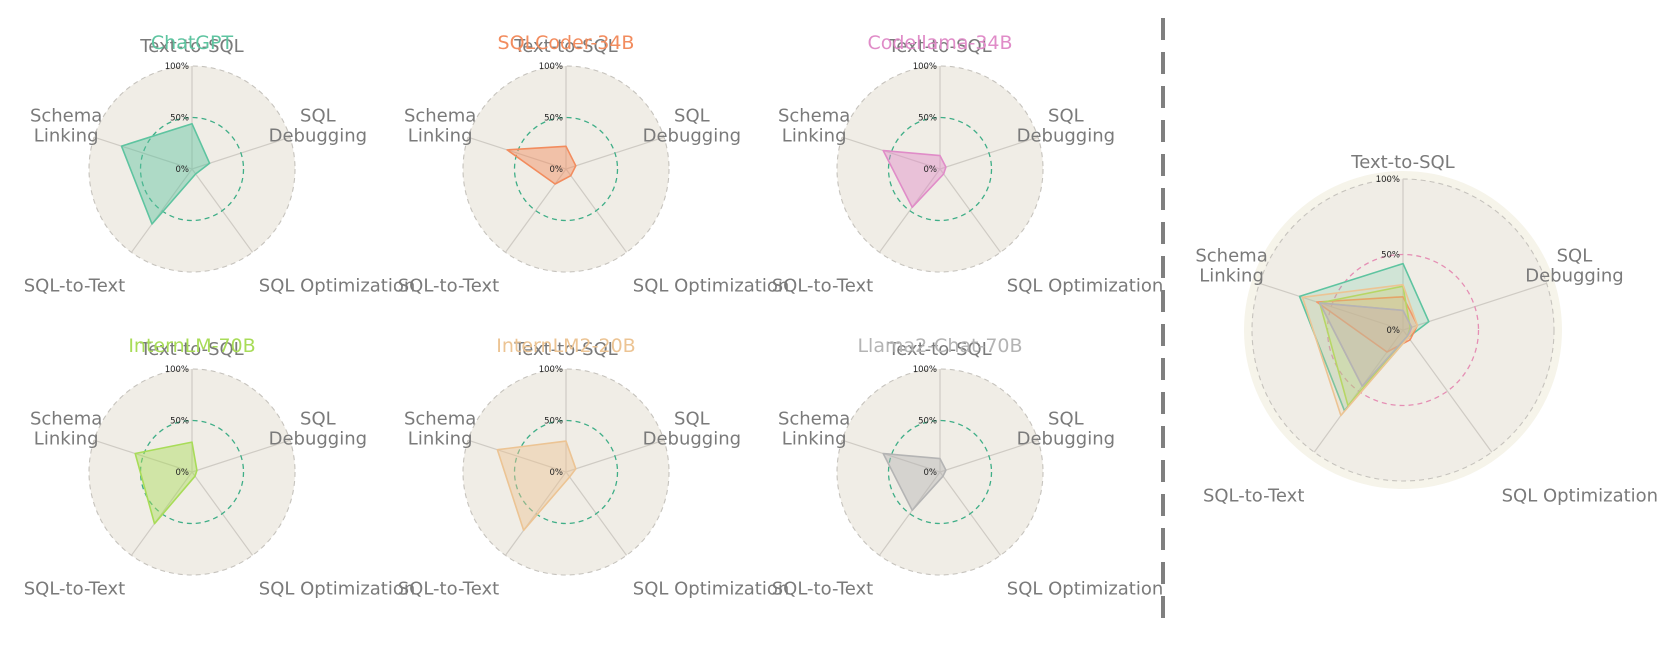  I want to click on series-chatgpt, so click(165, 173).